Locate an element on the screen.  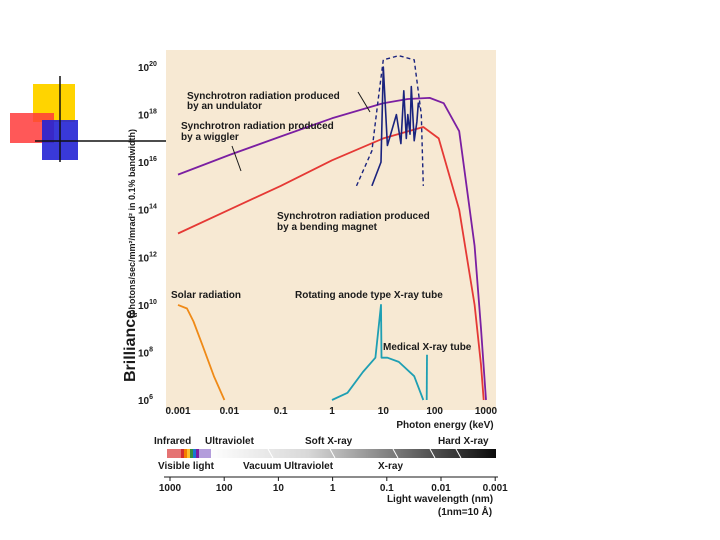
series-line-undulator is located at coordinates (395, 126).